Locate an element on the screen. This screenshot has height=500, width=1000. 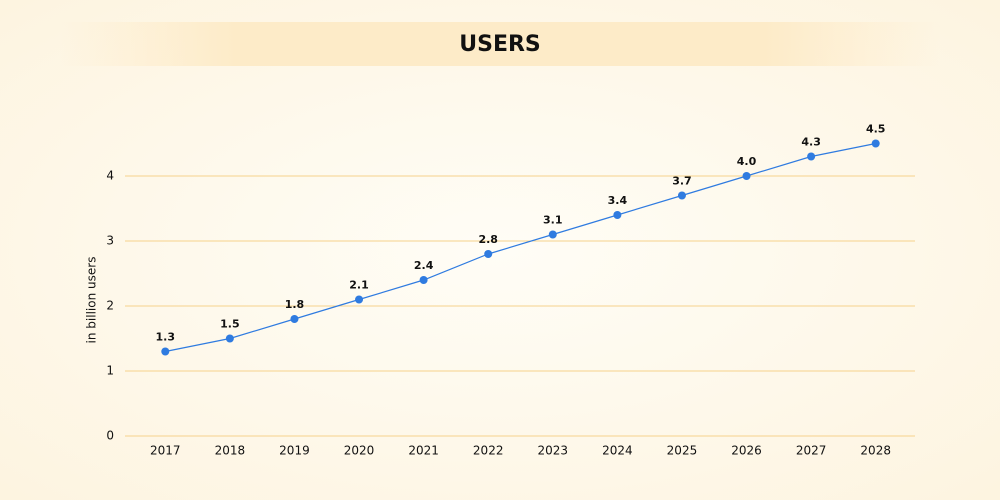
value-label: 2.8 is located at coordinates (488, 239).